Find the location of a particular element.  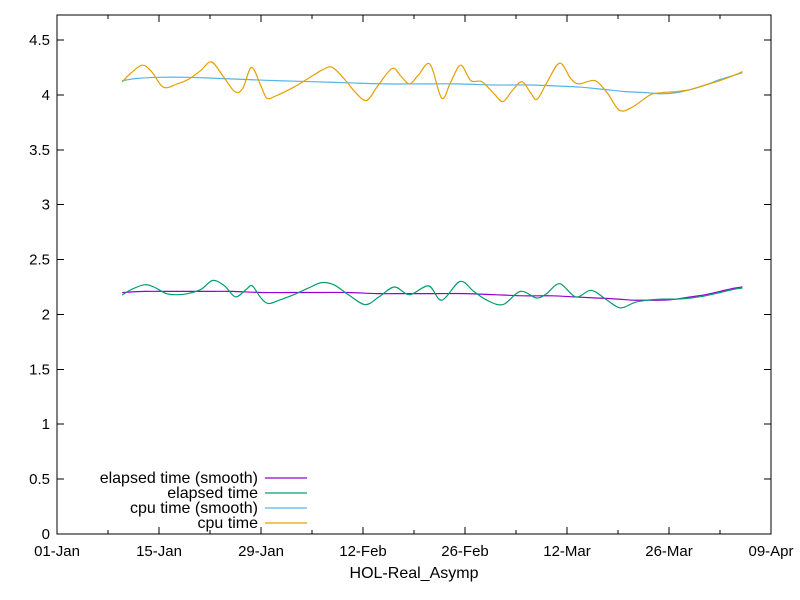

series-line-elapsed-time is located at coordinates (432, 294).